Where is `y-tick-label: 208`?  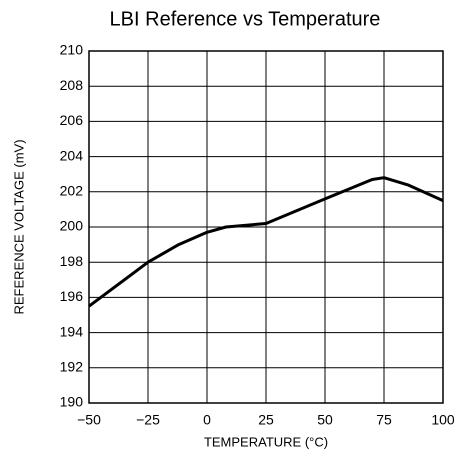
y-tick-label: 208 is located at coordinates (72, 85).